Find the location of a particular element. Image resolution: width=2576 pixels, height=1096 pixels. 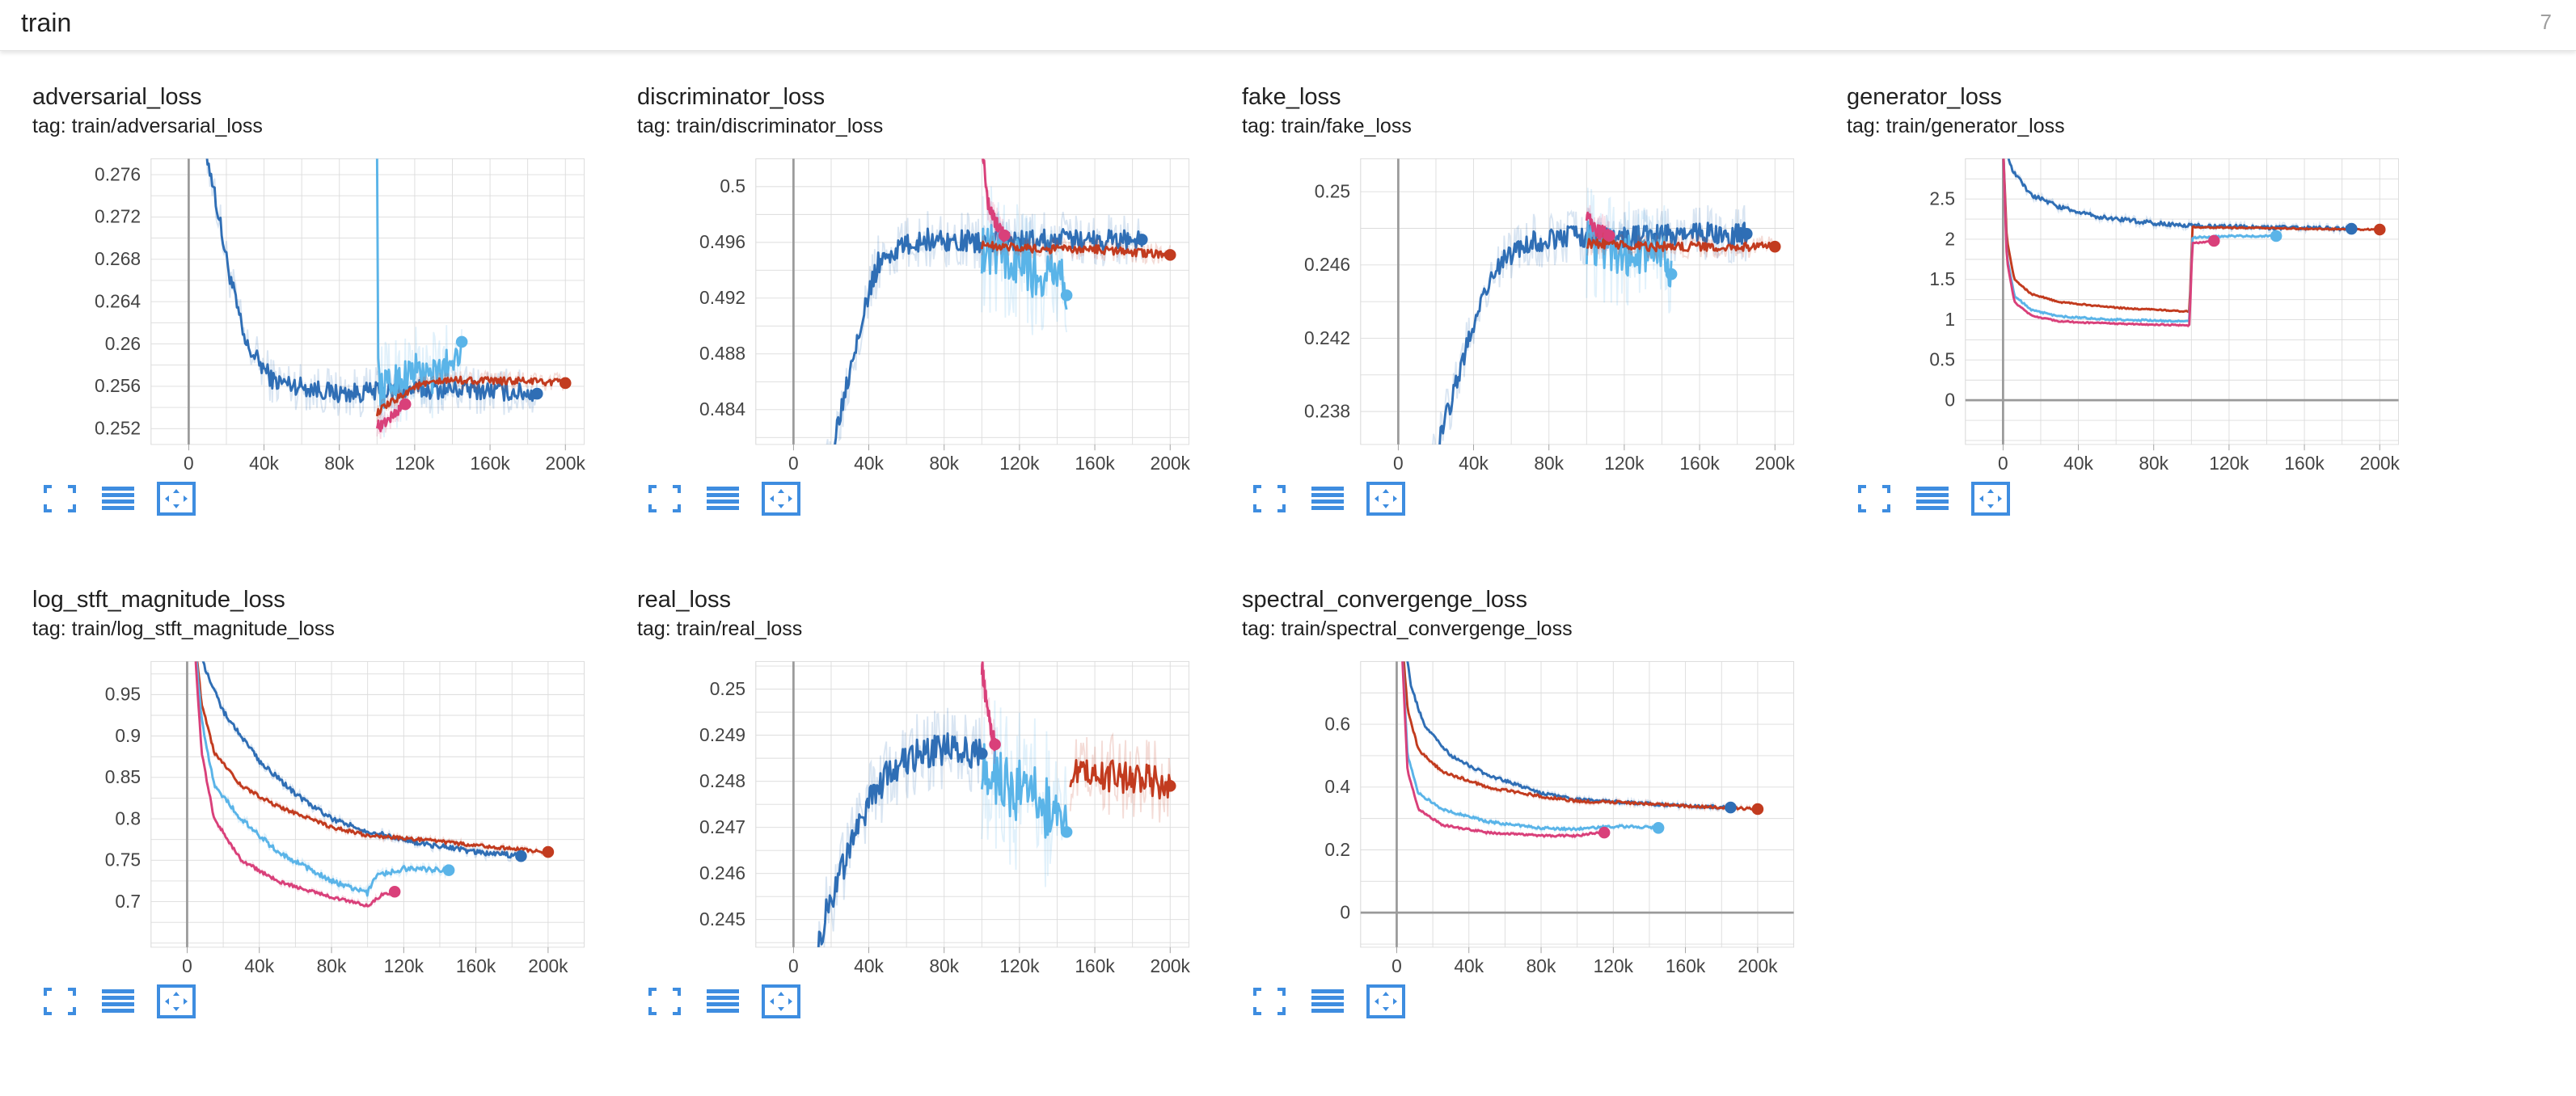

x-tick-label: 120k is located at coordinates (1019, 464).